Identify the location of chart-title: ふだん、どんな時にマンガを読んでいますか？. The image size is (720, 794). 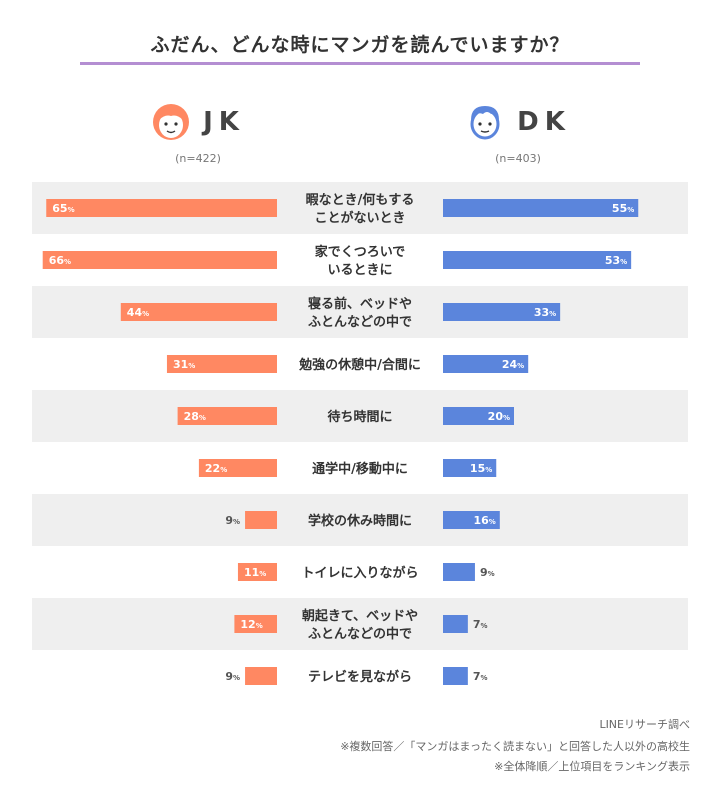
(360, 45).